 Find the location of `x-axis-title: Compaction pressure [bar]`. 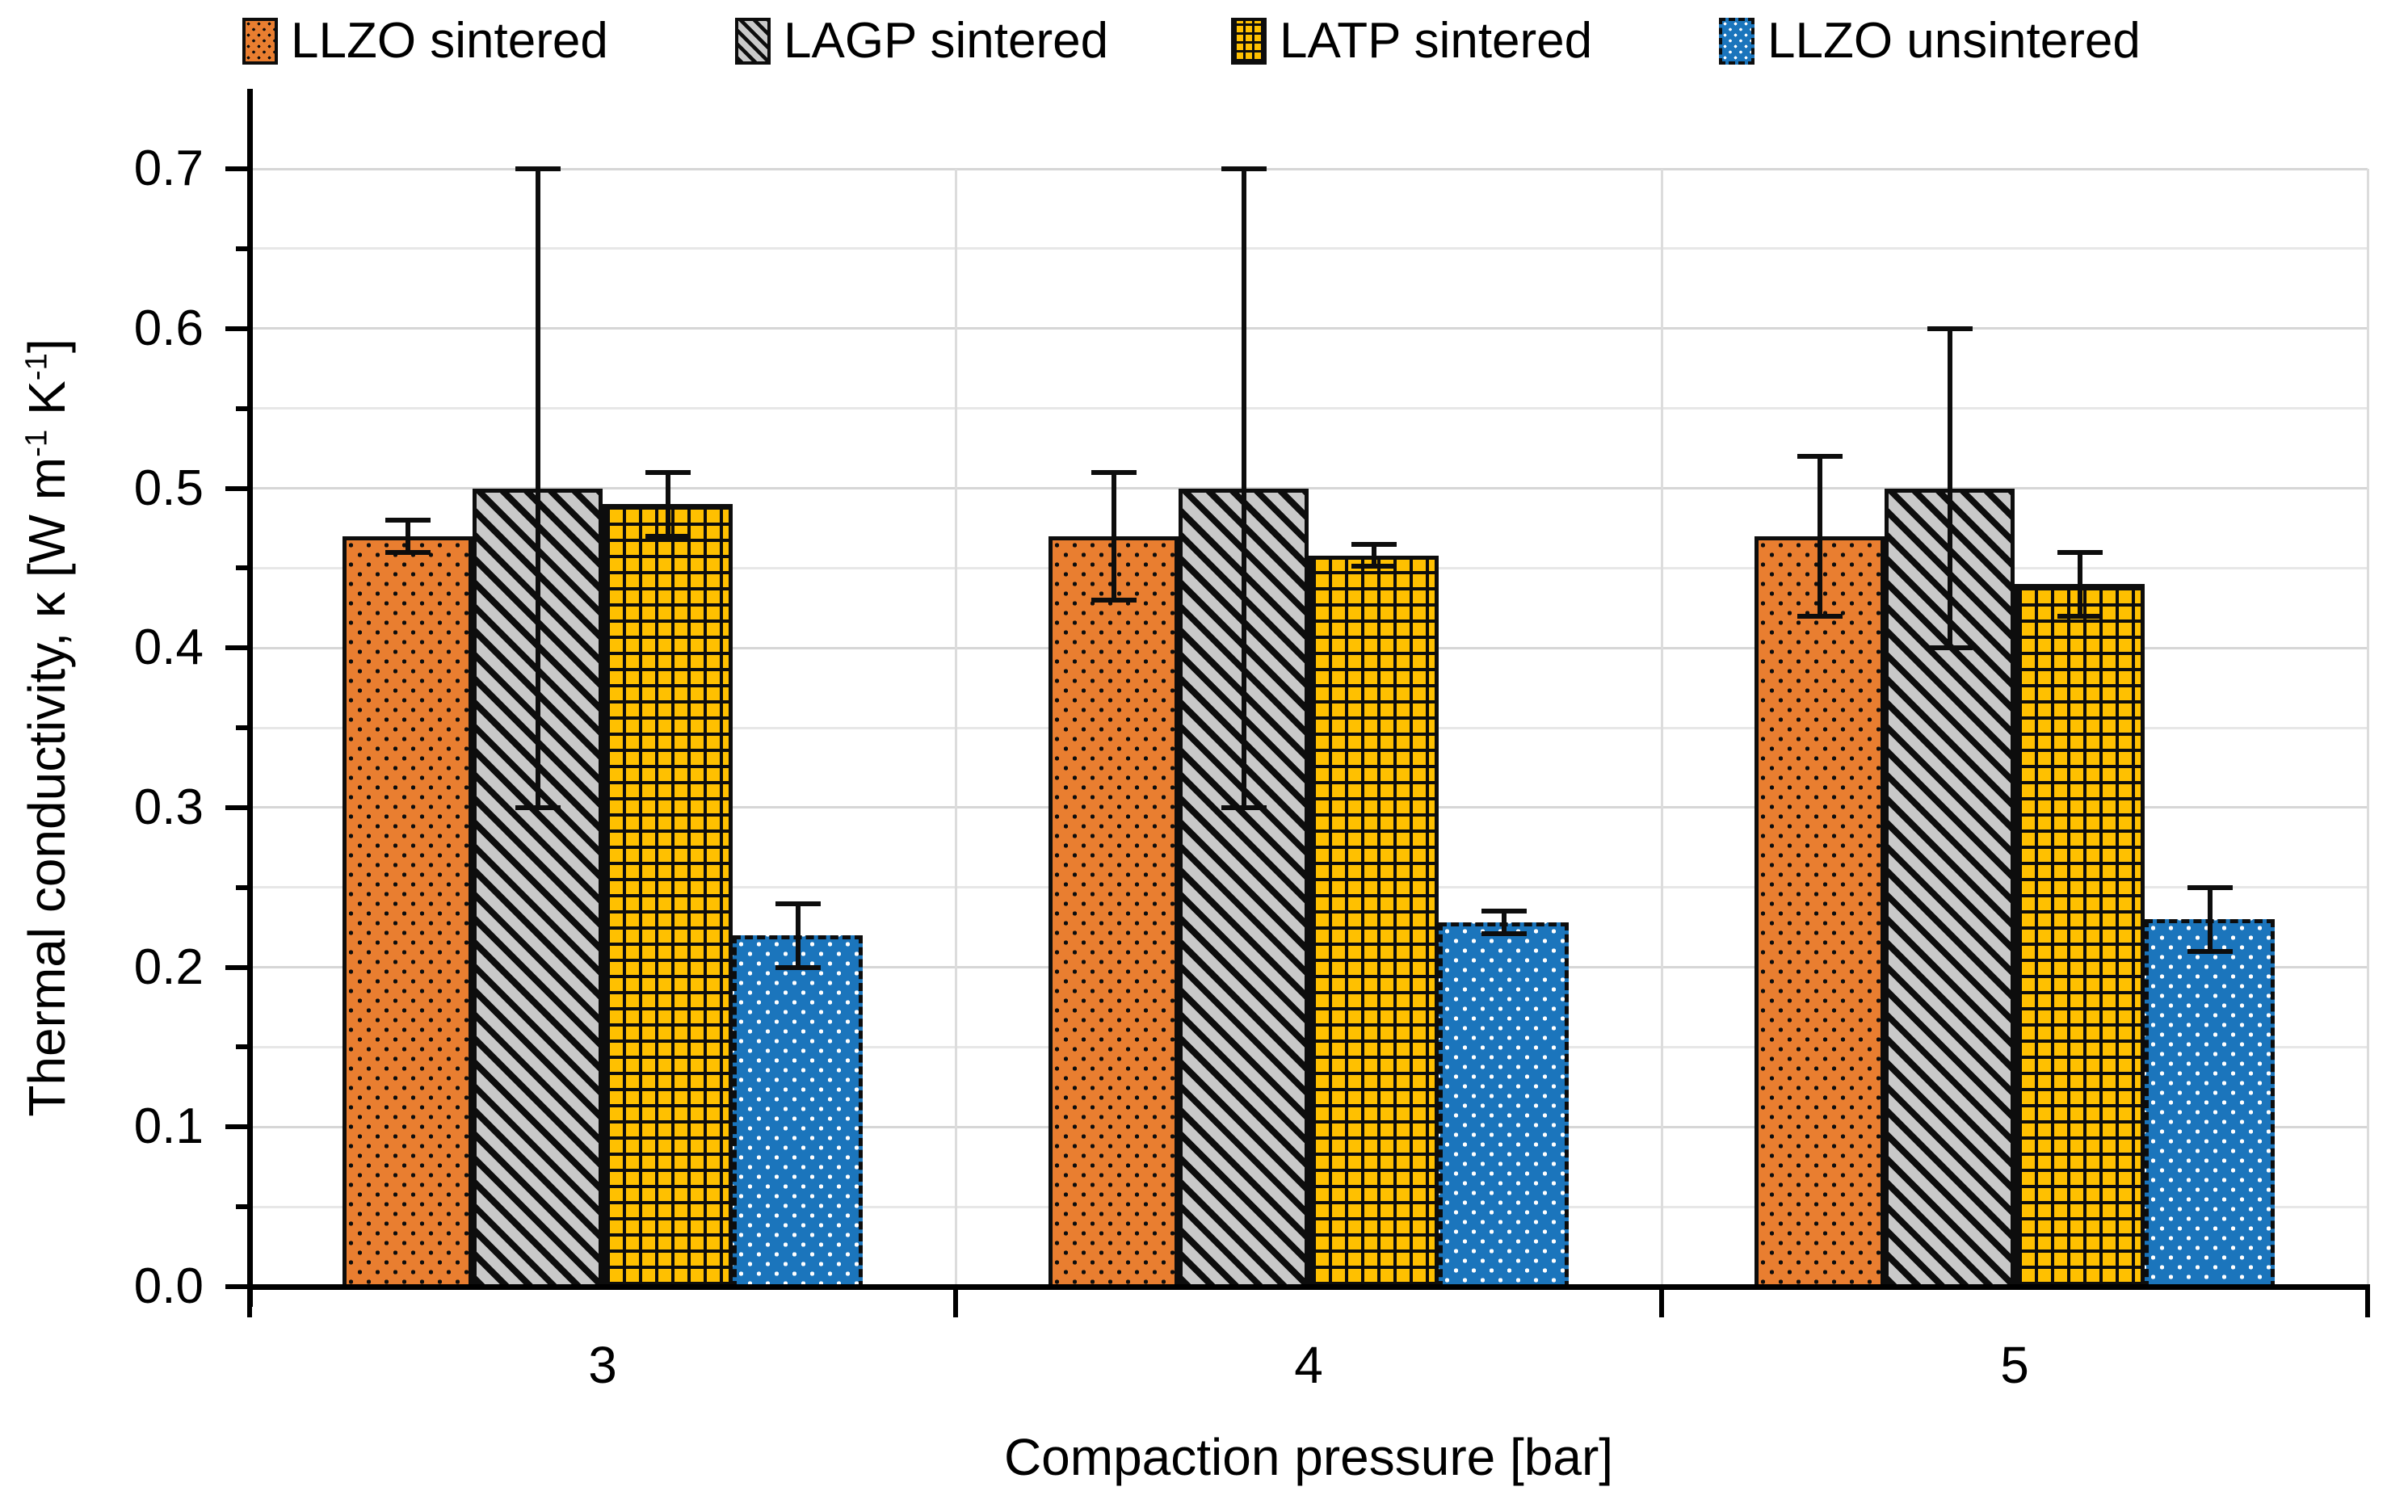

x-axis-title: Compaction pressure [bar] is located at coordinates (1309, 1457).